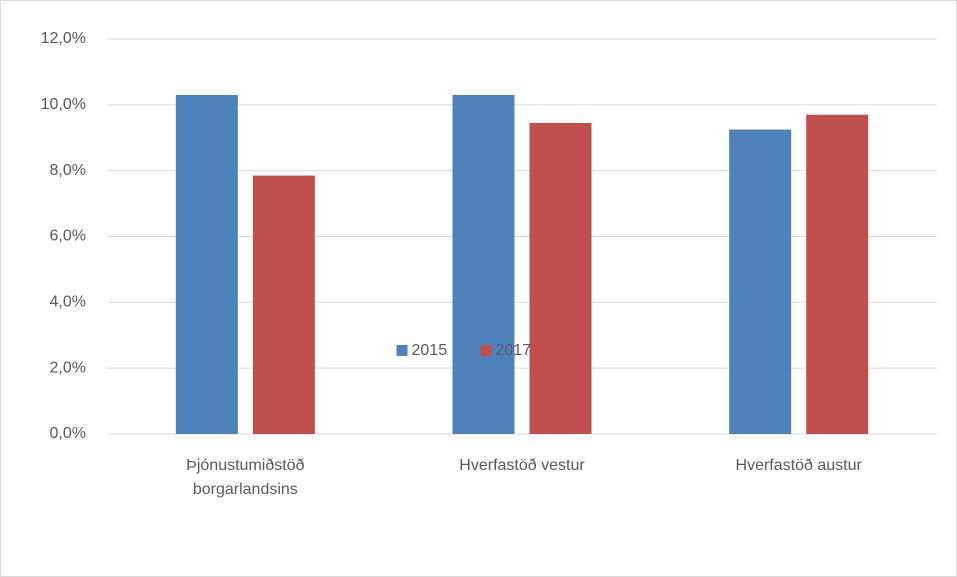 The height and width of the screenshot is (577, 957). I want to click on y-tick-label: 8,0%, so click(68, 170).